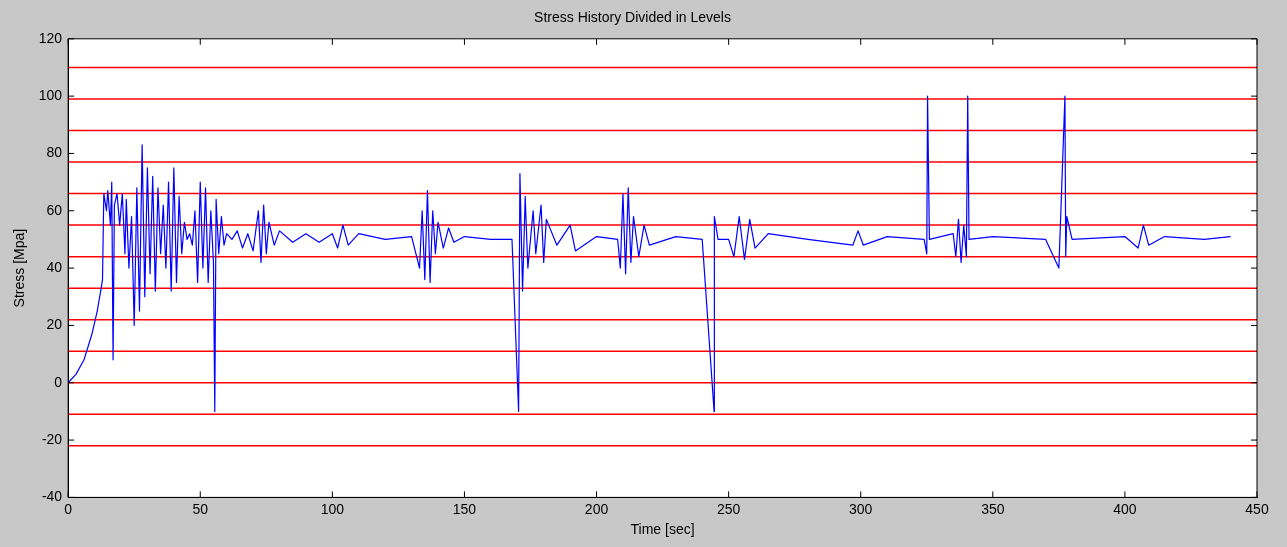 This screenshot has height=547, width=1287. I want to click on y-tick-label: 80, so click(54, 152).